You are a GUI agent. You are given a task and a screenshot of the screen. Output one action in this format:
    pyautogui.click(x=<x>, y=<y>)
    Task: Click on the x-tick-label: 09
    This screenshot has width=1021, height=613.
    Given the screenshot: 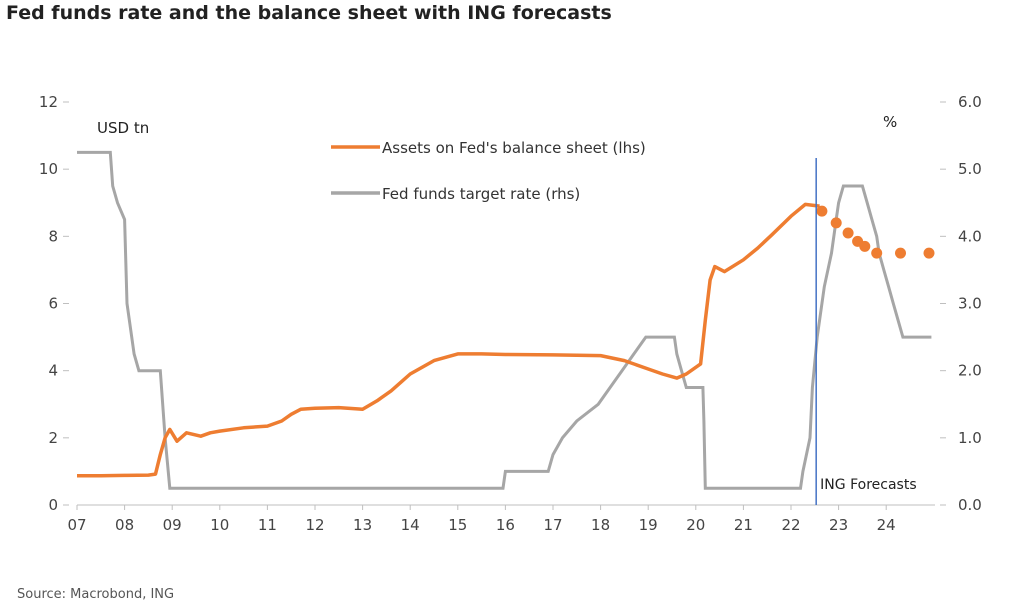 What is the action you would take?
    pyautogui.click(x=172, y=525)
    